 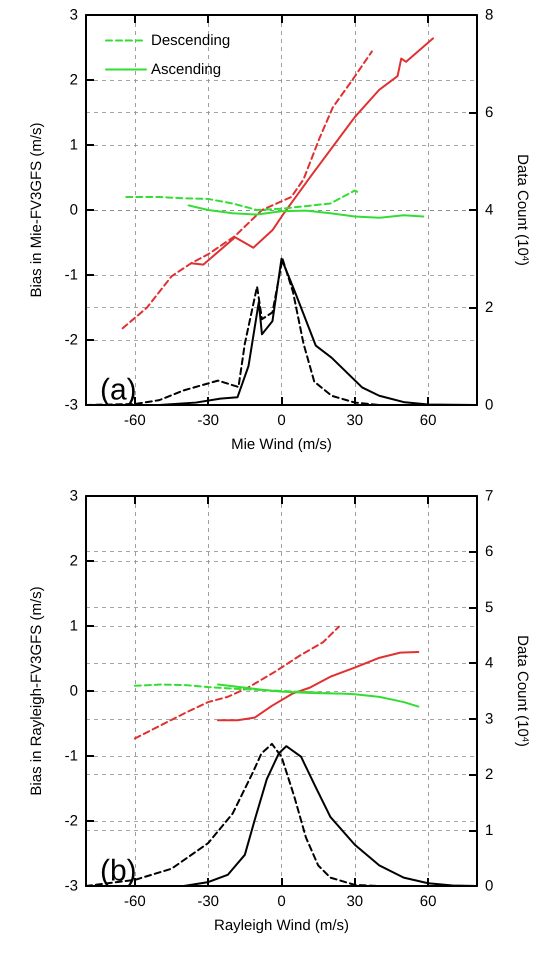 What do you see at coordinates (118, 390) in the screenshot?
I see `annotation: (a)` at bounding box center [118, 390].